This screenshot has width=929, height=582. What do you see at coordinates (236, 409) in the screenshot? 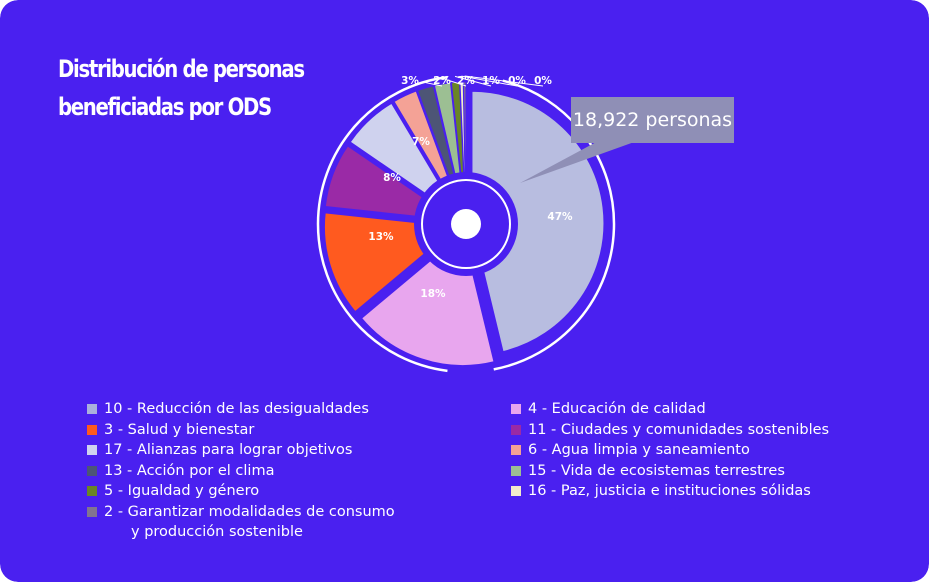
I see `legend-label: 10 - Reducción de las desigualdades` at bounding box center [236, 409].